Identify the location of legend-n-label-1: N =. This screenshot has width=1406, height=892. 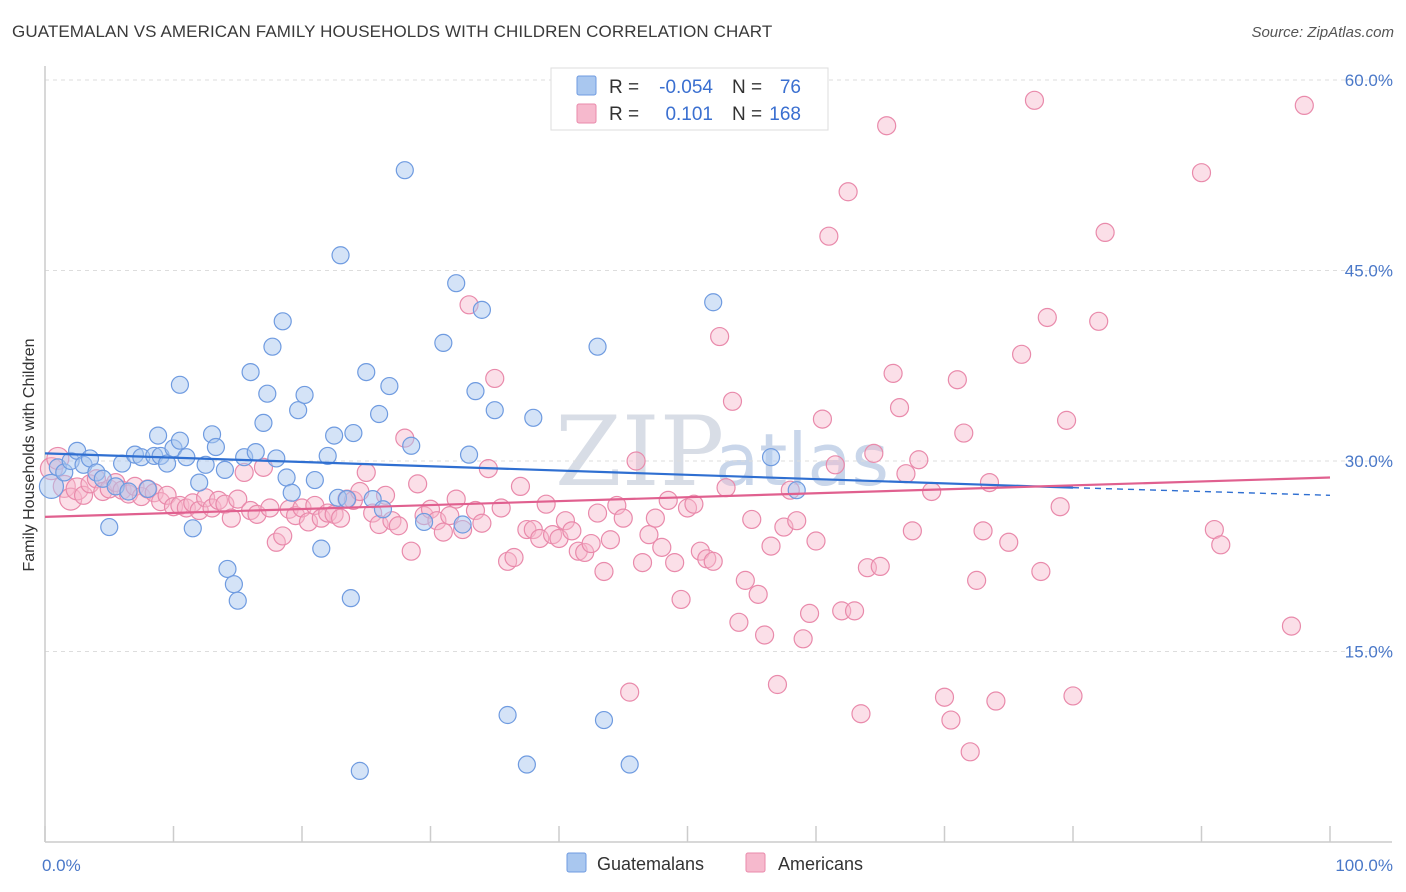
(747, 87).